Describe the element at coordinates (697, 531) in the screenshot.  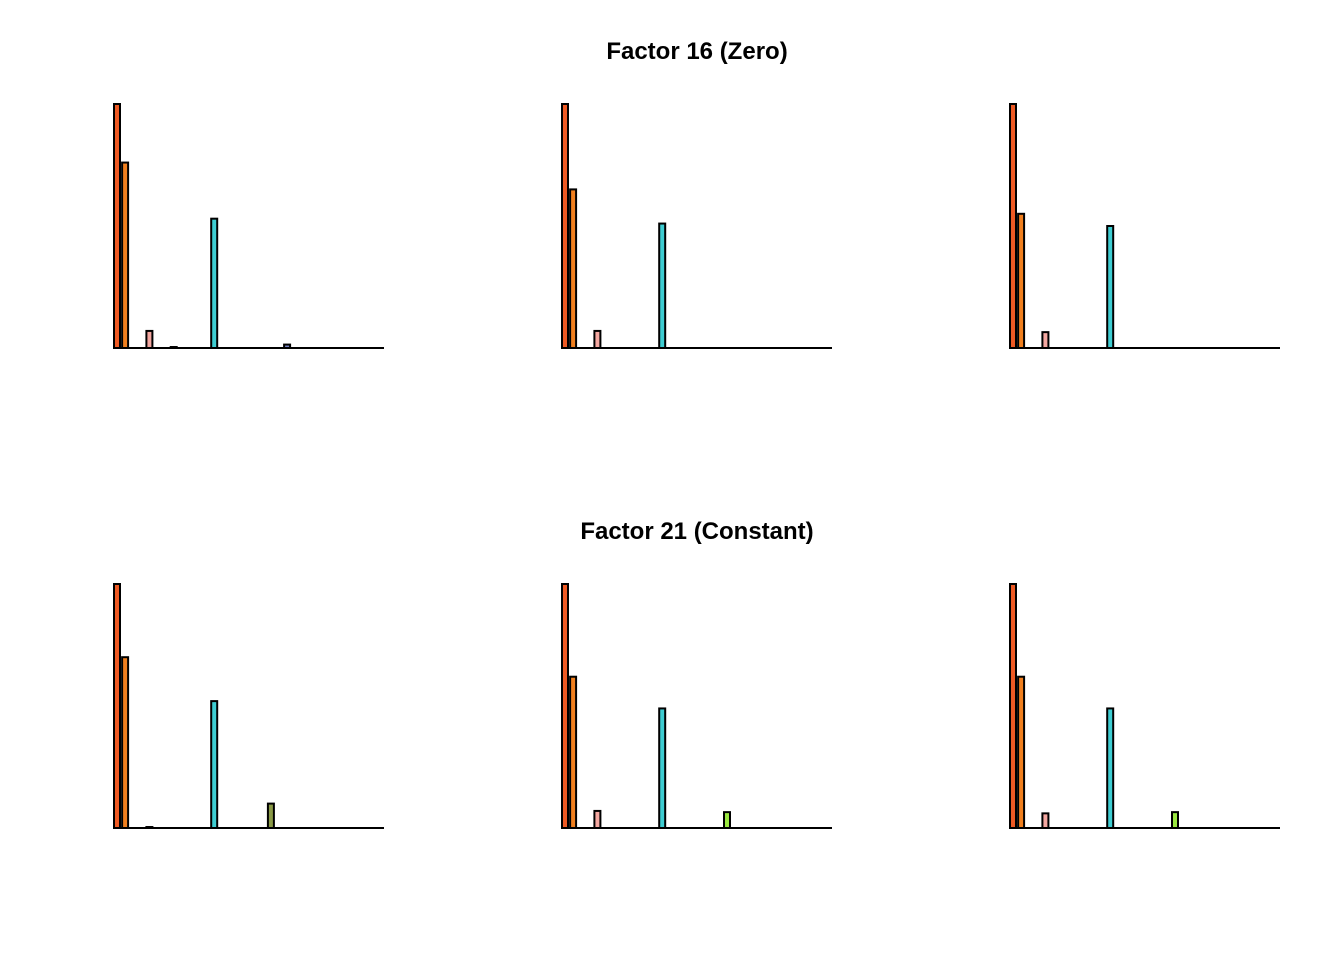
I see `row-title-factor21: Factor 21 (Constant)` at that location.